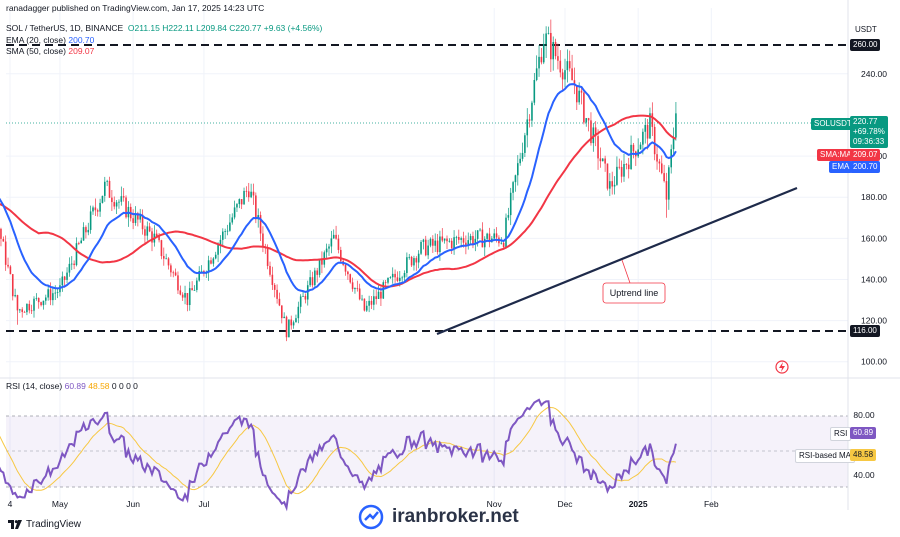 The height and width of the screenshot is (537, 900). What do you see at coordinates (65, 28) in the screenshot?
I see `symbol-title: SOL / TetherUS, 1D, BINANCE` at bounding box center [65, 28].